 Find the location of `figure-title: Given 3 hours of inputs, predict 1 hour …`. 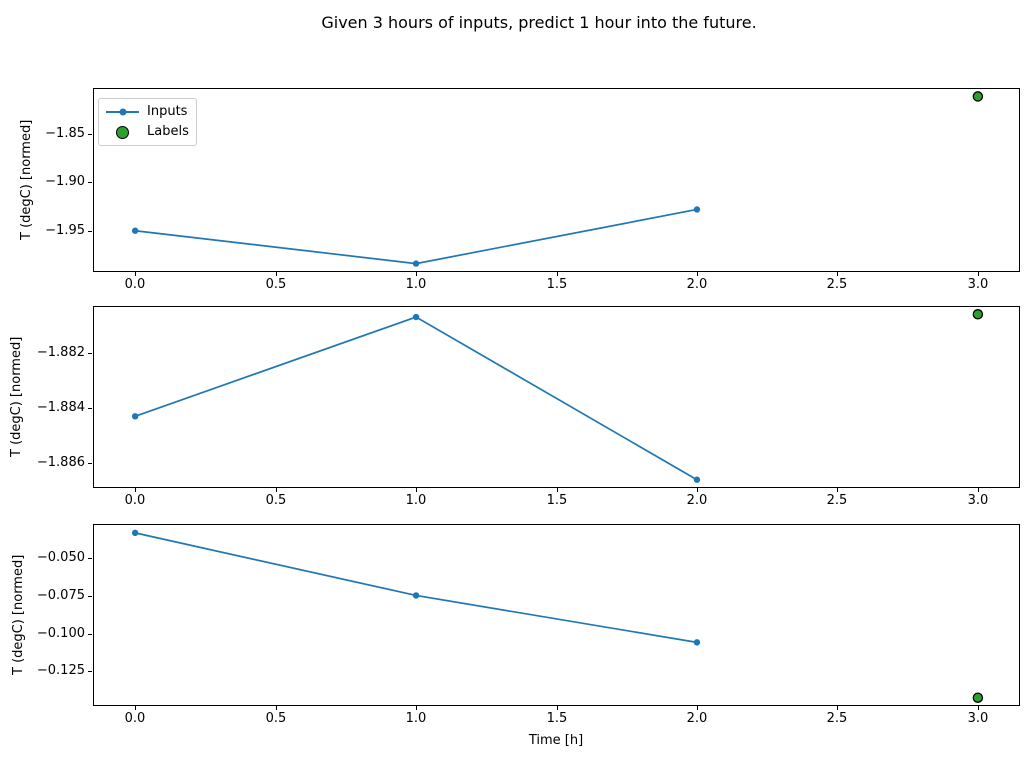

figure-title: Given 3 hours of inputs, predict 1 hour … is located at coordinates (539, 22).